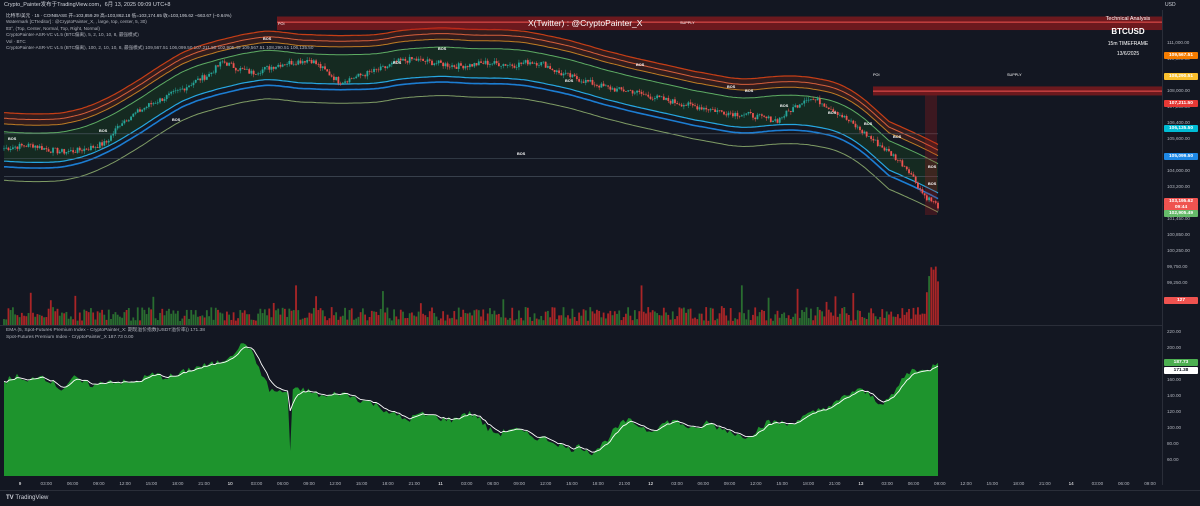 The width and height of the screenshot is (1200, 506). Describe the element at coordinates (1178, 138) in the screenshot. I see `price-tick: 105,600.00` at that location.